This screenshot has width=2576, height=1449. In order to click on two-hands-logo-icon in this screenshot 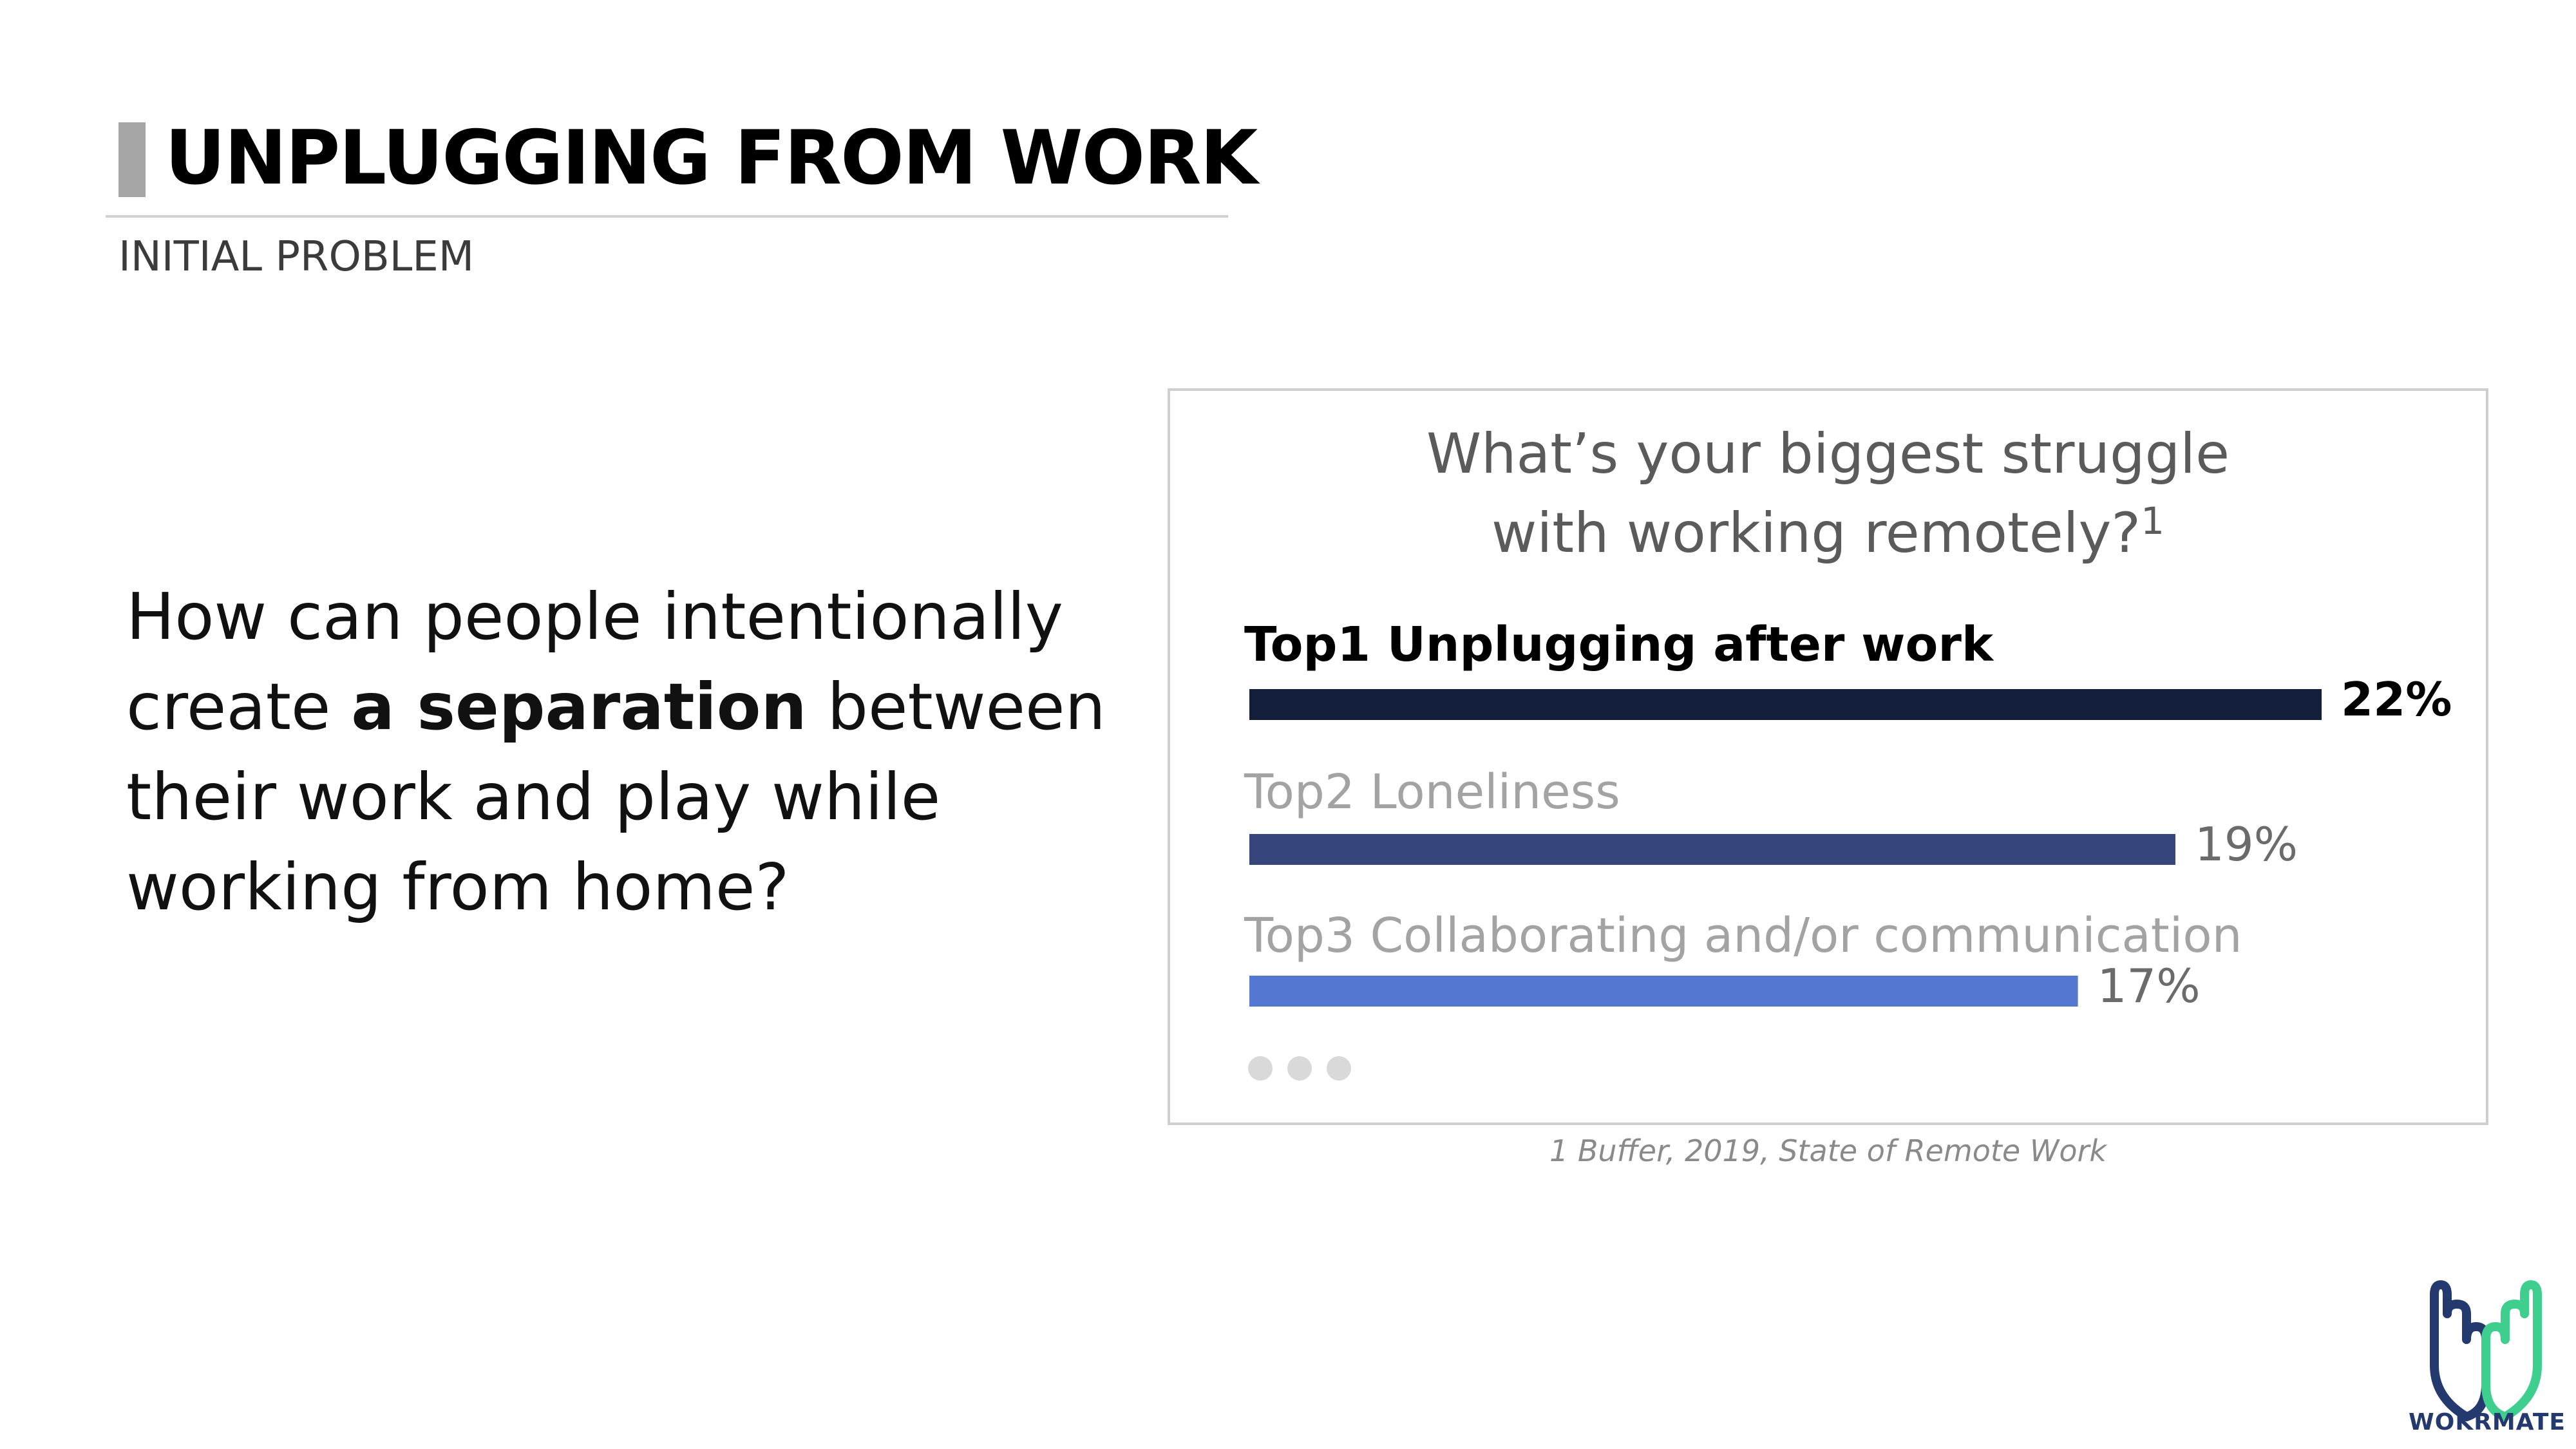, I will do `click(2486, 1351)`.